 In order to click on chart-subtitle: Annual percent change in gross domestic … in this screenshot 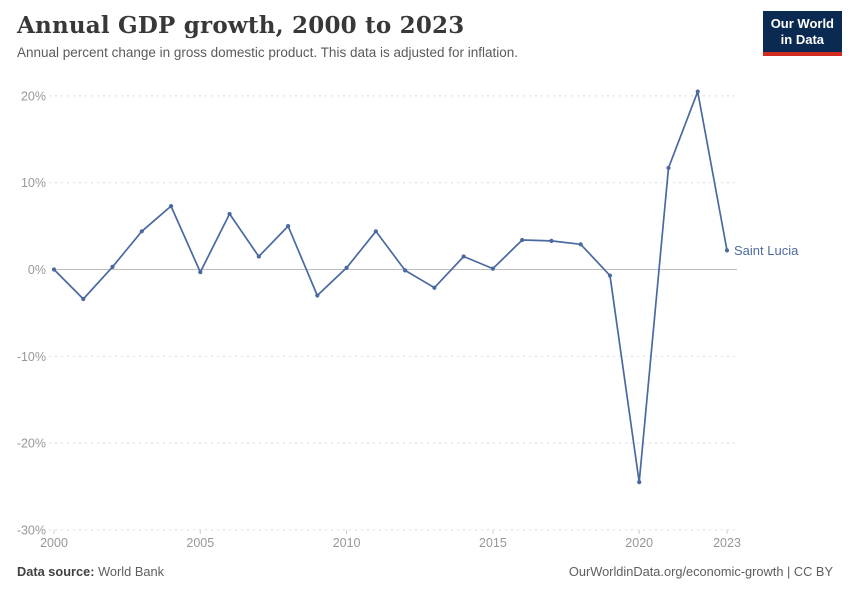, I will do `click(268, 52)`.